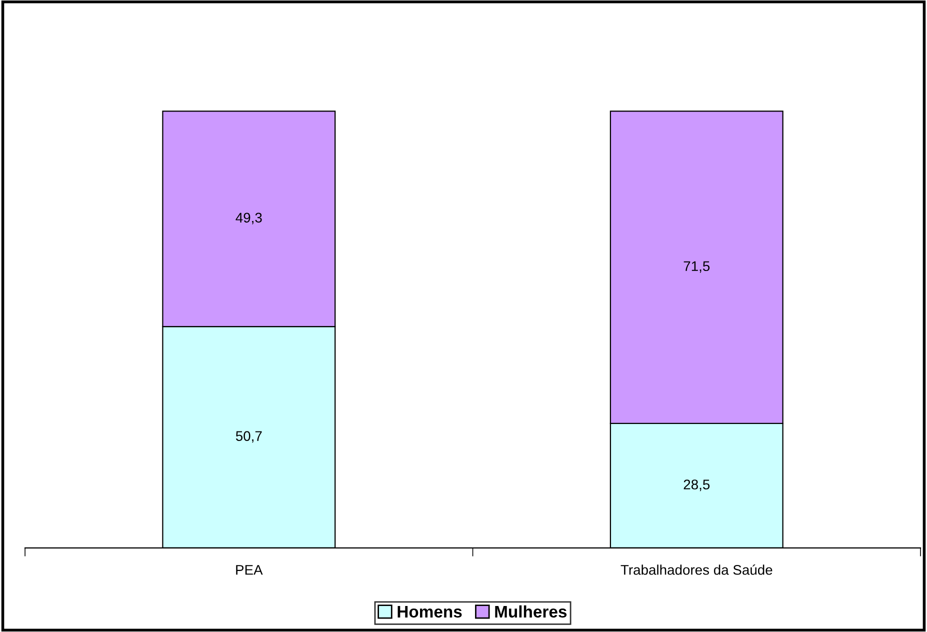 The height and width of the screenshot is (632, 927). Describe the element at coordinates (697, 486) in the screenshot. I see `data-label: 28,5` at that location.